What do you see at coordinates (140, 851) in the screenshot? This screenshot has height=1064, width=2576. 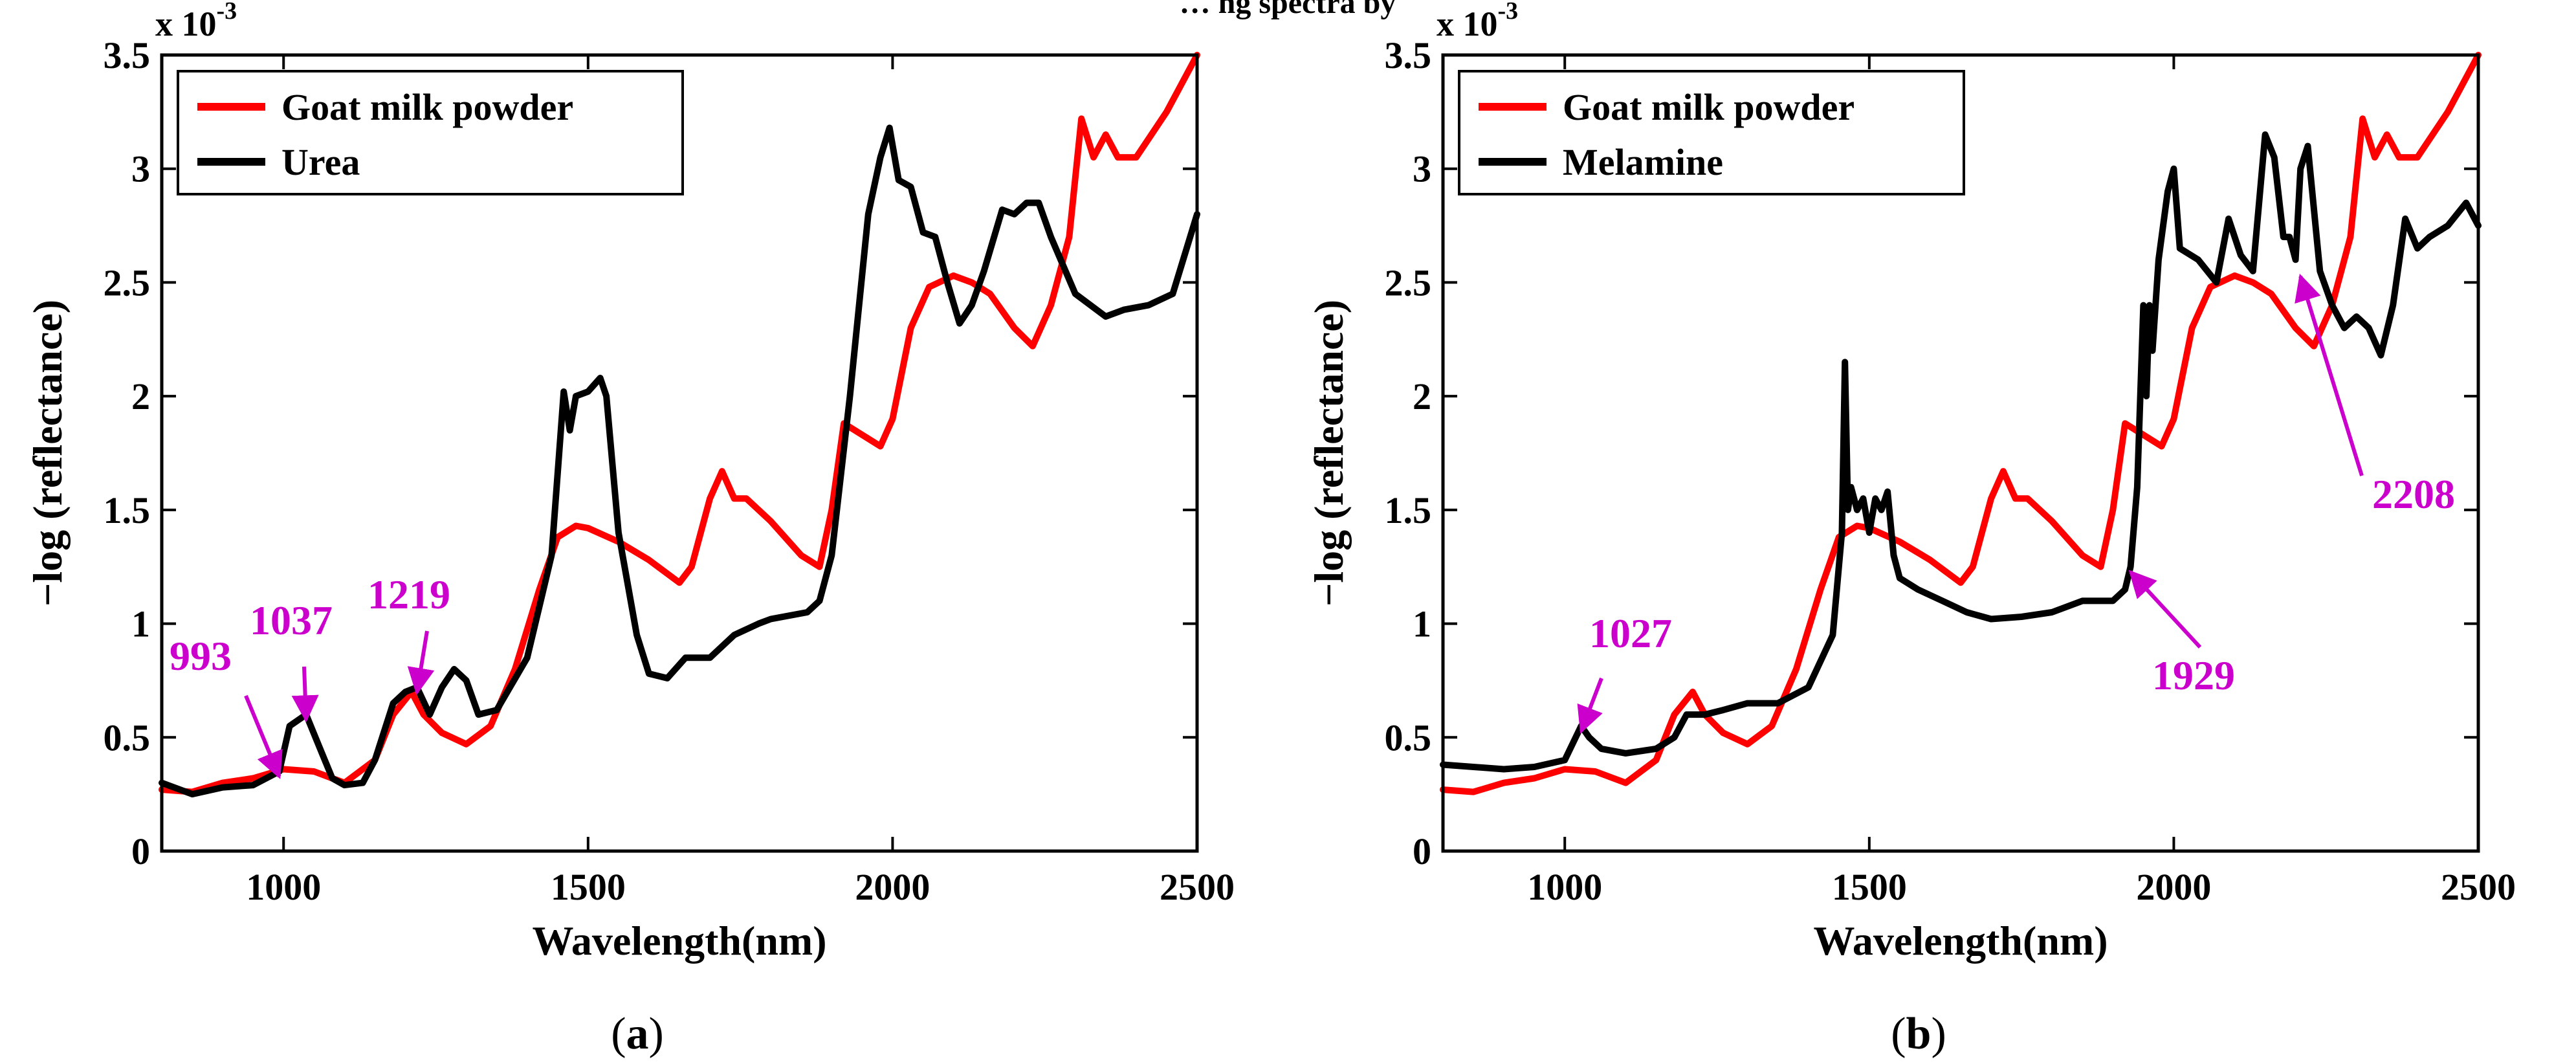 I see `chart-a-y-tick-label: 0` at bounding box center [140, 851].